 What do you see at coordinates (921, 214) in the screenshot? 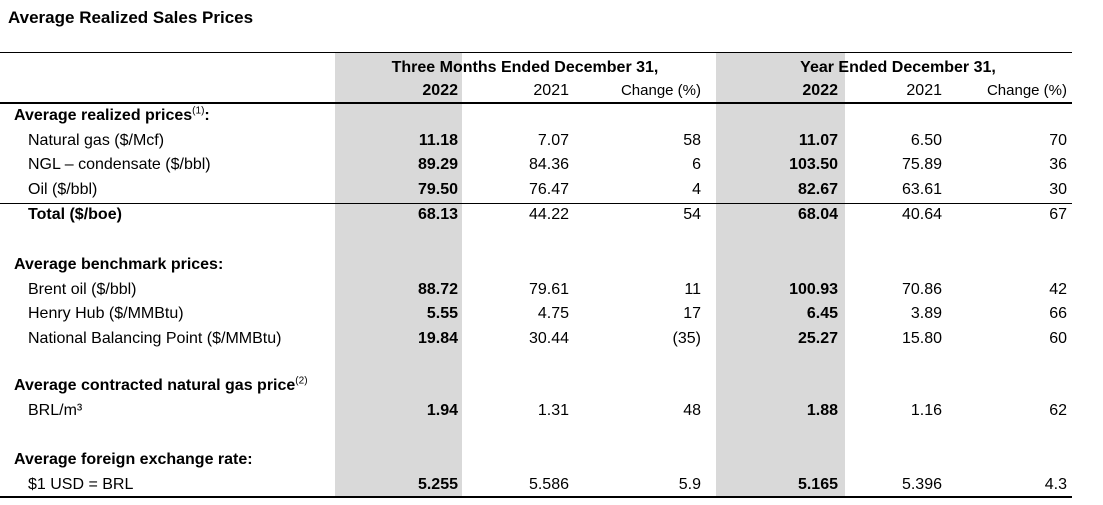
I see `cell: 40.64` at bounding box center [921, 214].